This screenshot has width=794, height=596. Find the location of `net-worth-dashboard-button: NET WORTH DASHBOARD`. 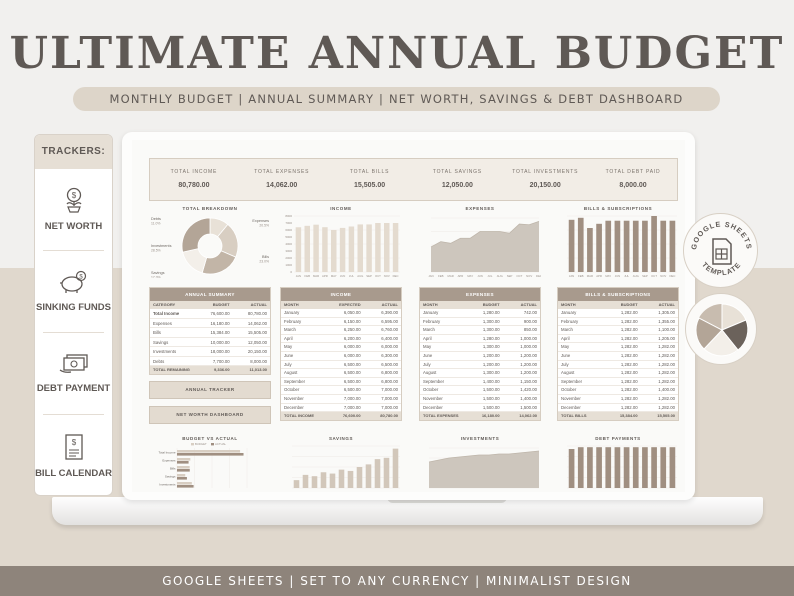

net-worth-dashboard-button: NET WORTH DASHBOARD is located at coordinates (210, 415).